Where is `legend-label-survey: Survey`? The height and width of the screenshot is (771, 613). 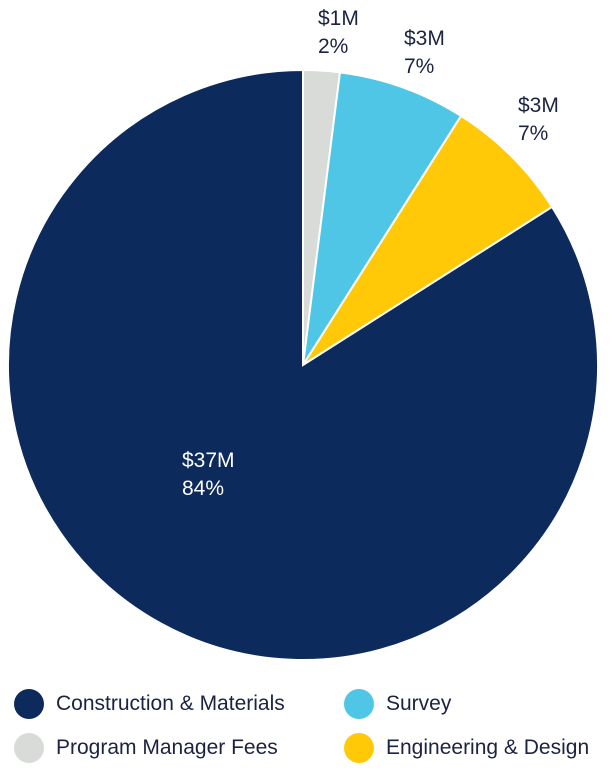
legend-label-survey: Survey is located at coordinates (419, 703).